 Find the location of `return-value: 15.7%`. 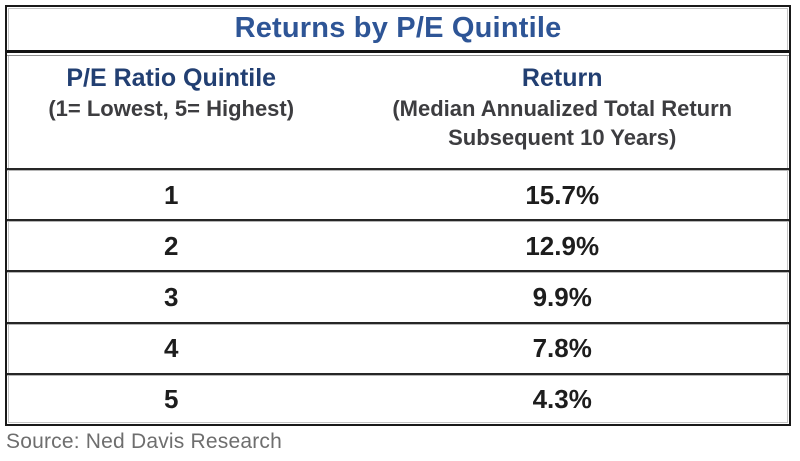

return-value: 15.7% is located at coordinates (562, 194).